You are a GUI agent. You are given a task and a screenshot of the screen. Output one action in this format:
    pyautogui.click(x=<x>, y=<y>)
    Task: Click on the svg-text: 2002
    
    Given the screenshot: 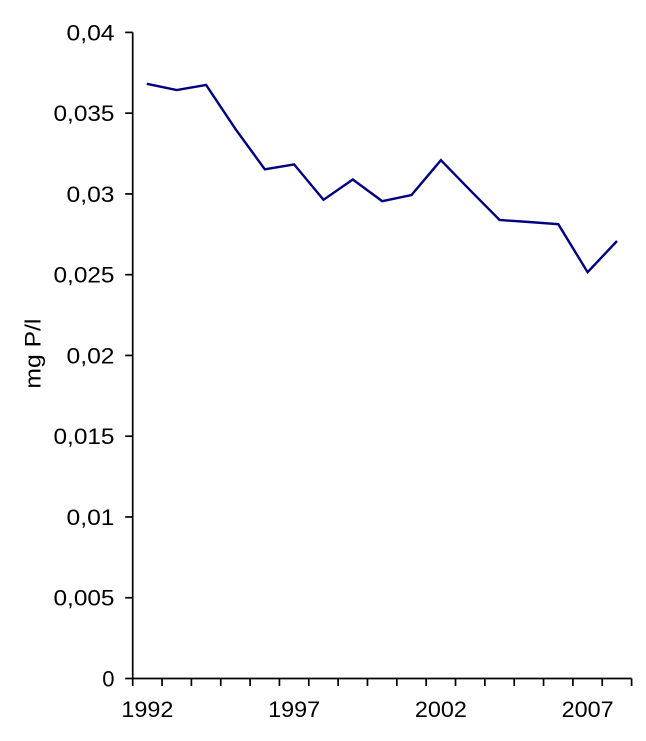 What is the action you would take?
    pyautogui.click(x=441, y=709)
    